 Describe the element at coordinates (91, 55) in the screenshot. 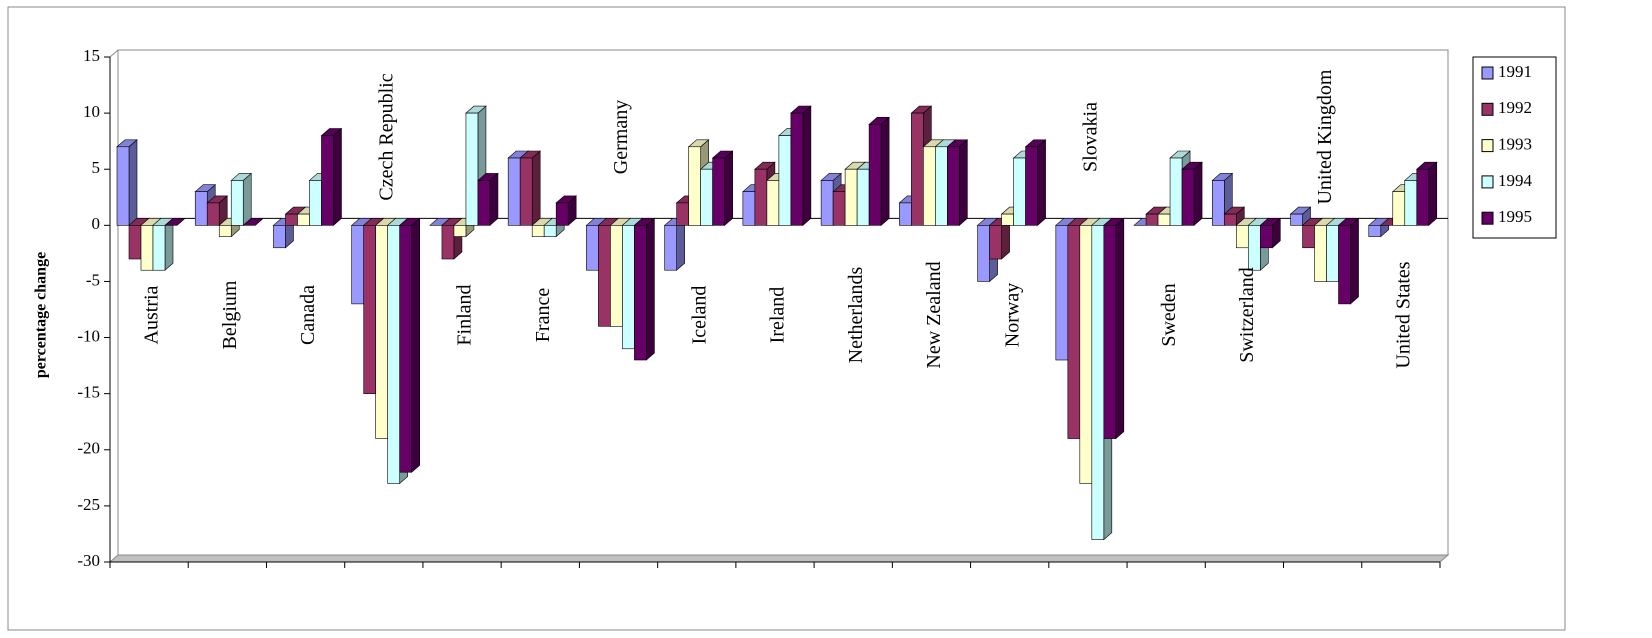

I see `y-tick-label: 15` at that location.